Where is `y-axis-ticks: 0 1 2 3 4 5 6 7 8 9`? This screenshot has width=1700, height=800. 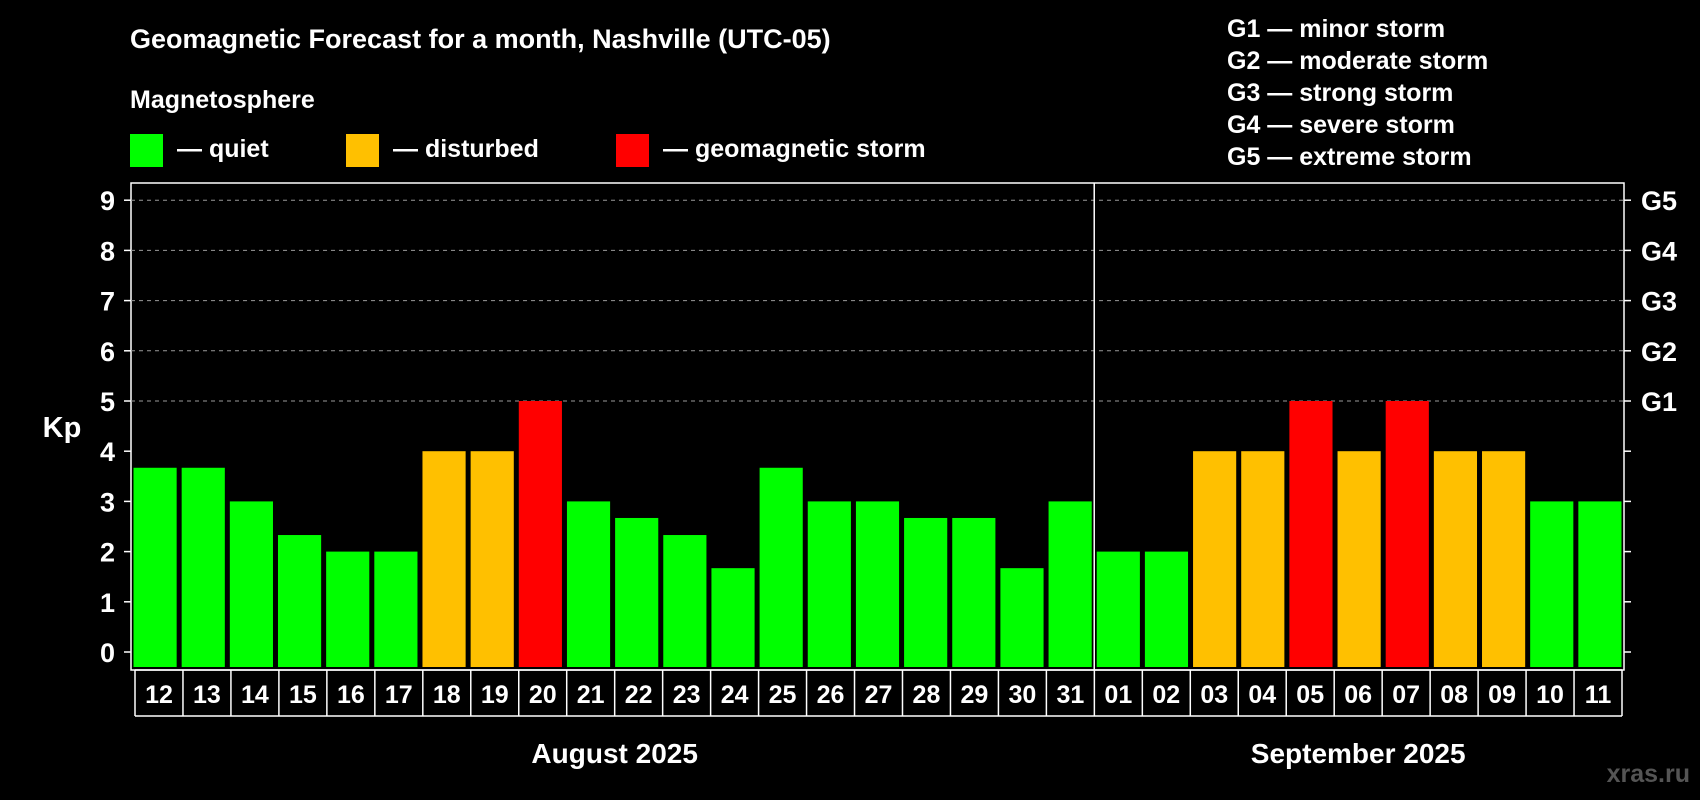 y-axis-ticks: 0 1 2 3 4 5 6 7 8 9 is located at coordinates (115, 427).